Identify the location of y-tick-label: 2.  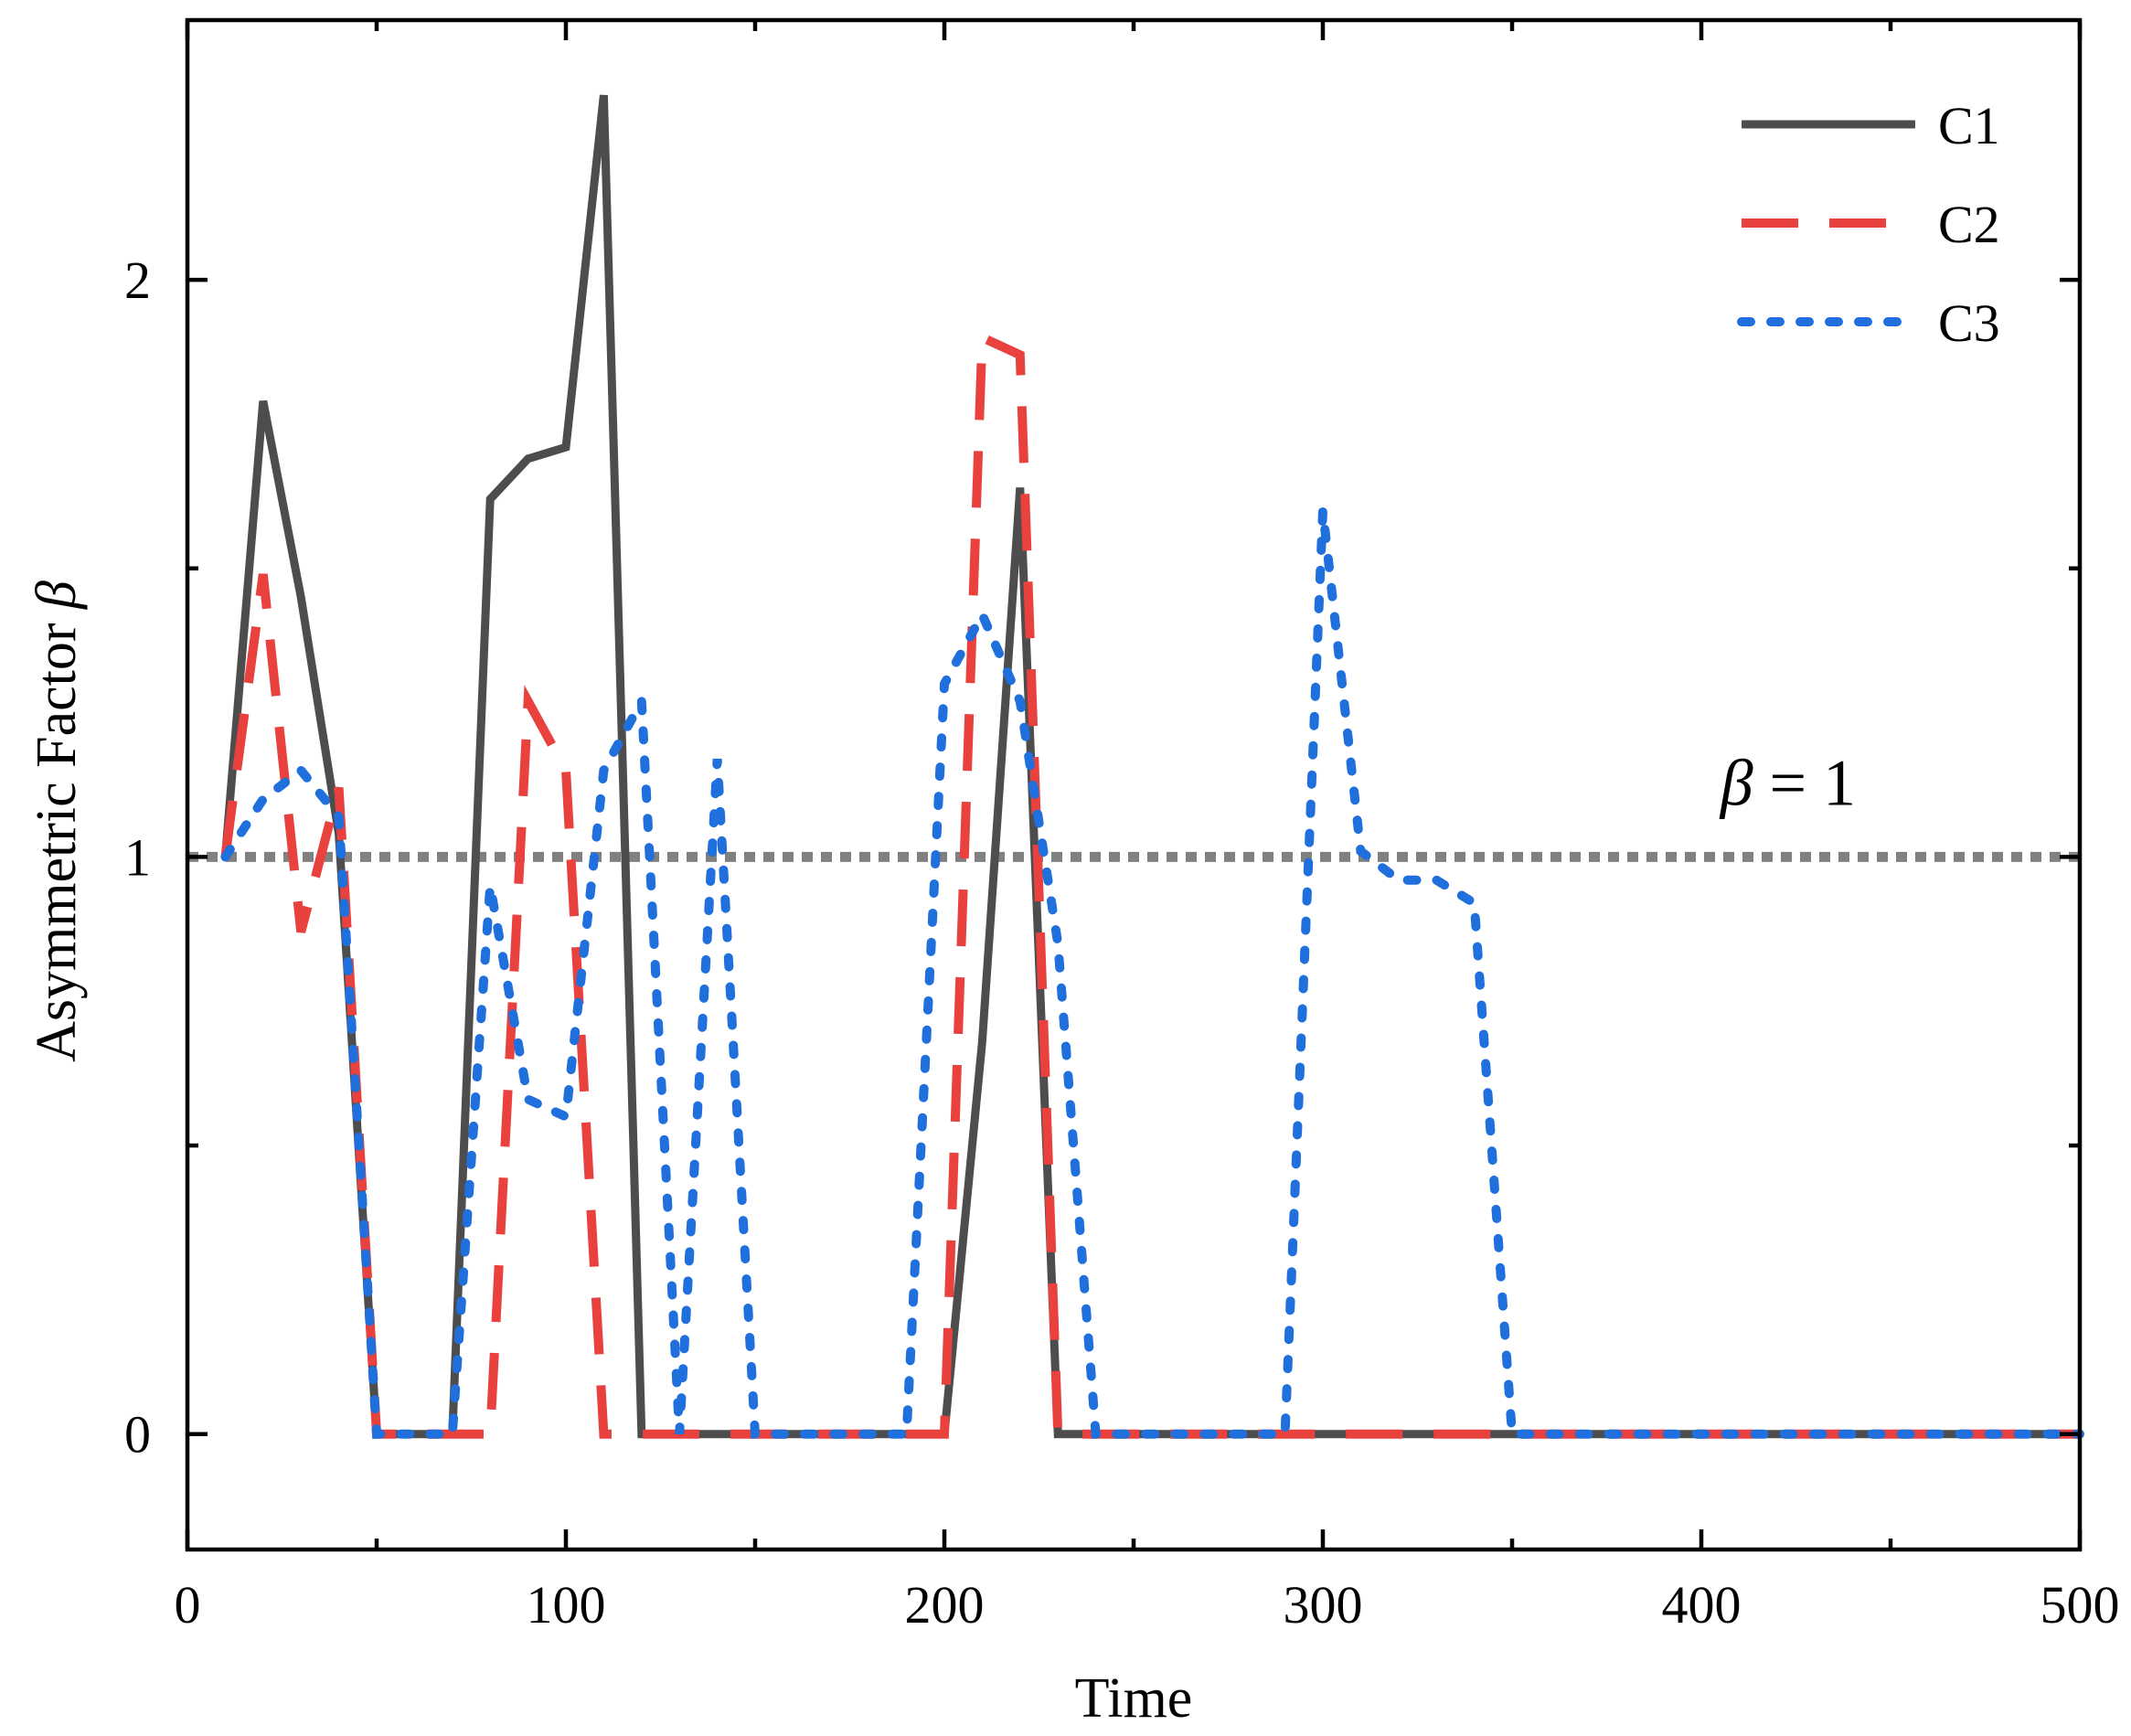
(137, 280).